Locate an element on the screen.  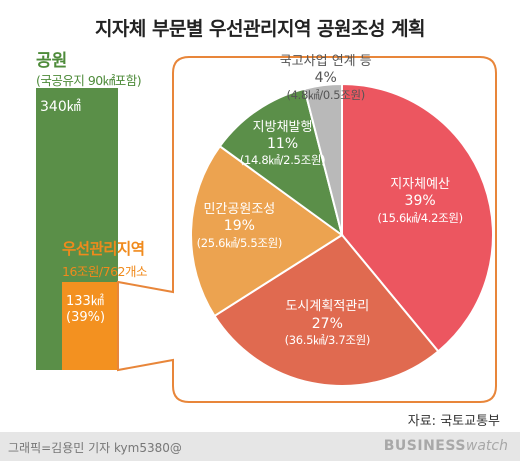
bar-priority-value: 133㎢ is located at coordinates (85, 301).